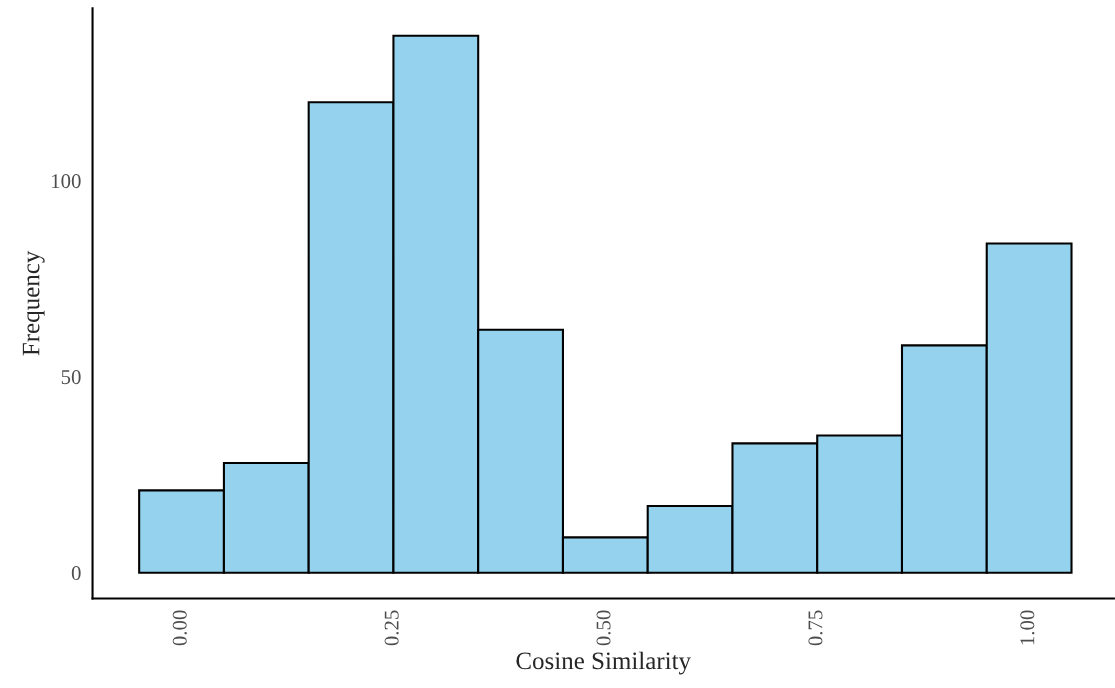  I want to click on y-axis-title: Frequency, so click(33, 303).